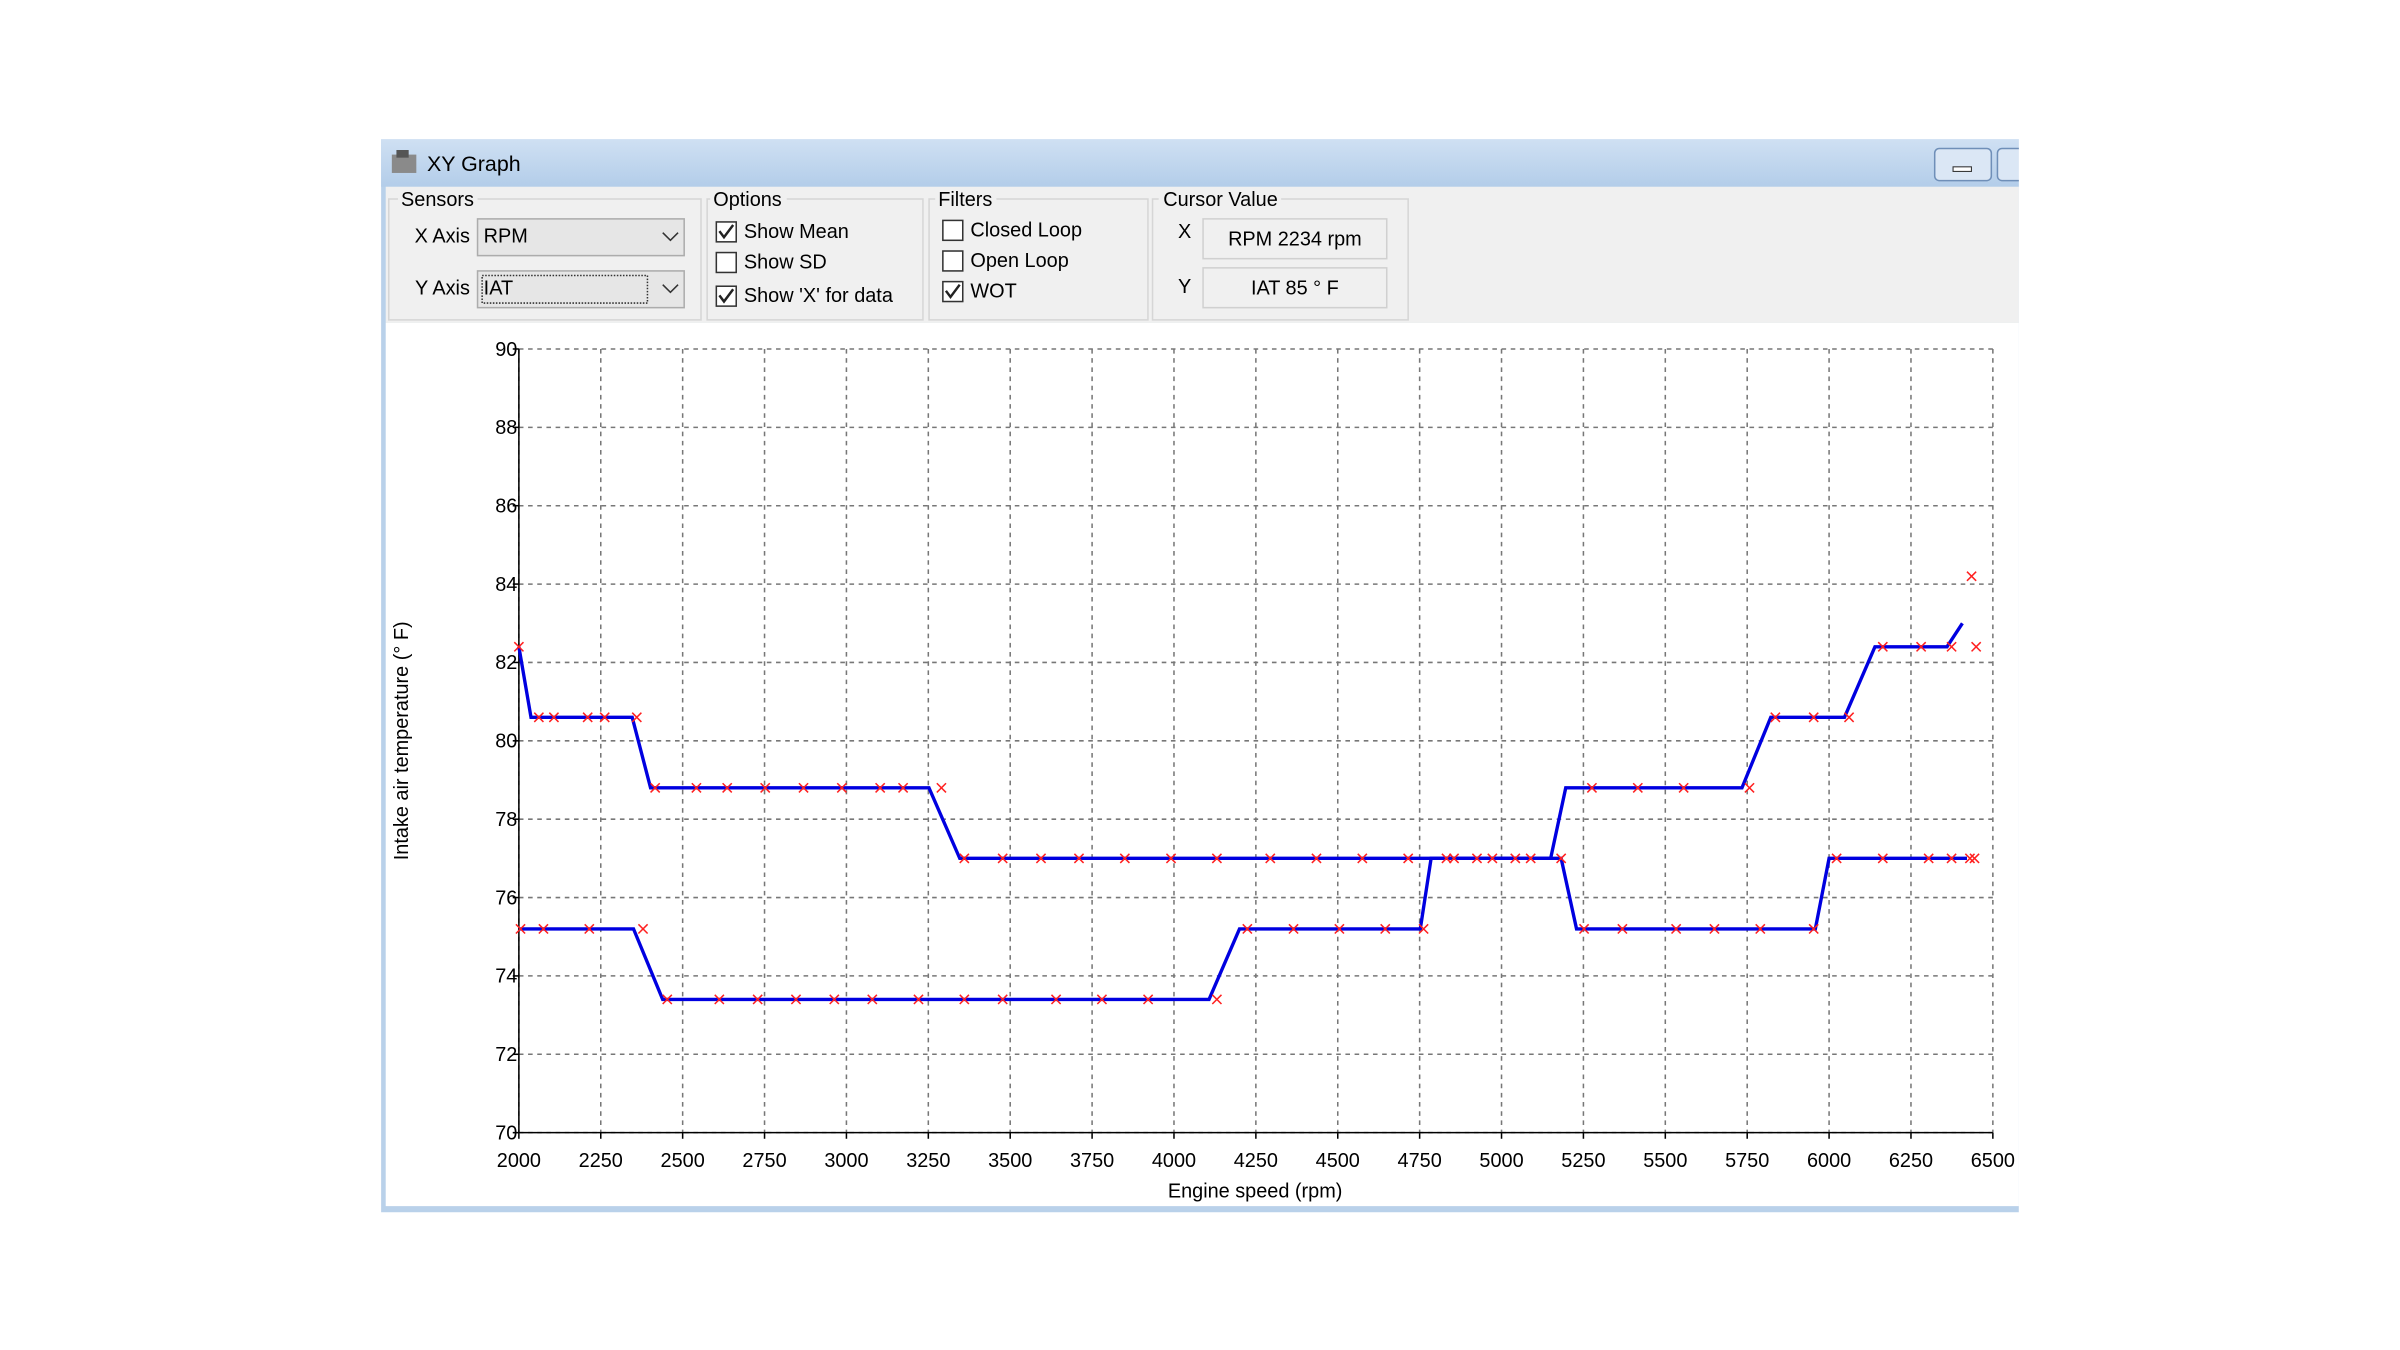  Describe the element at coordinates (1829, 1161) in the screenshot. I see `x-tick-label: 6000` at that location.